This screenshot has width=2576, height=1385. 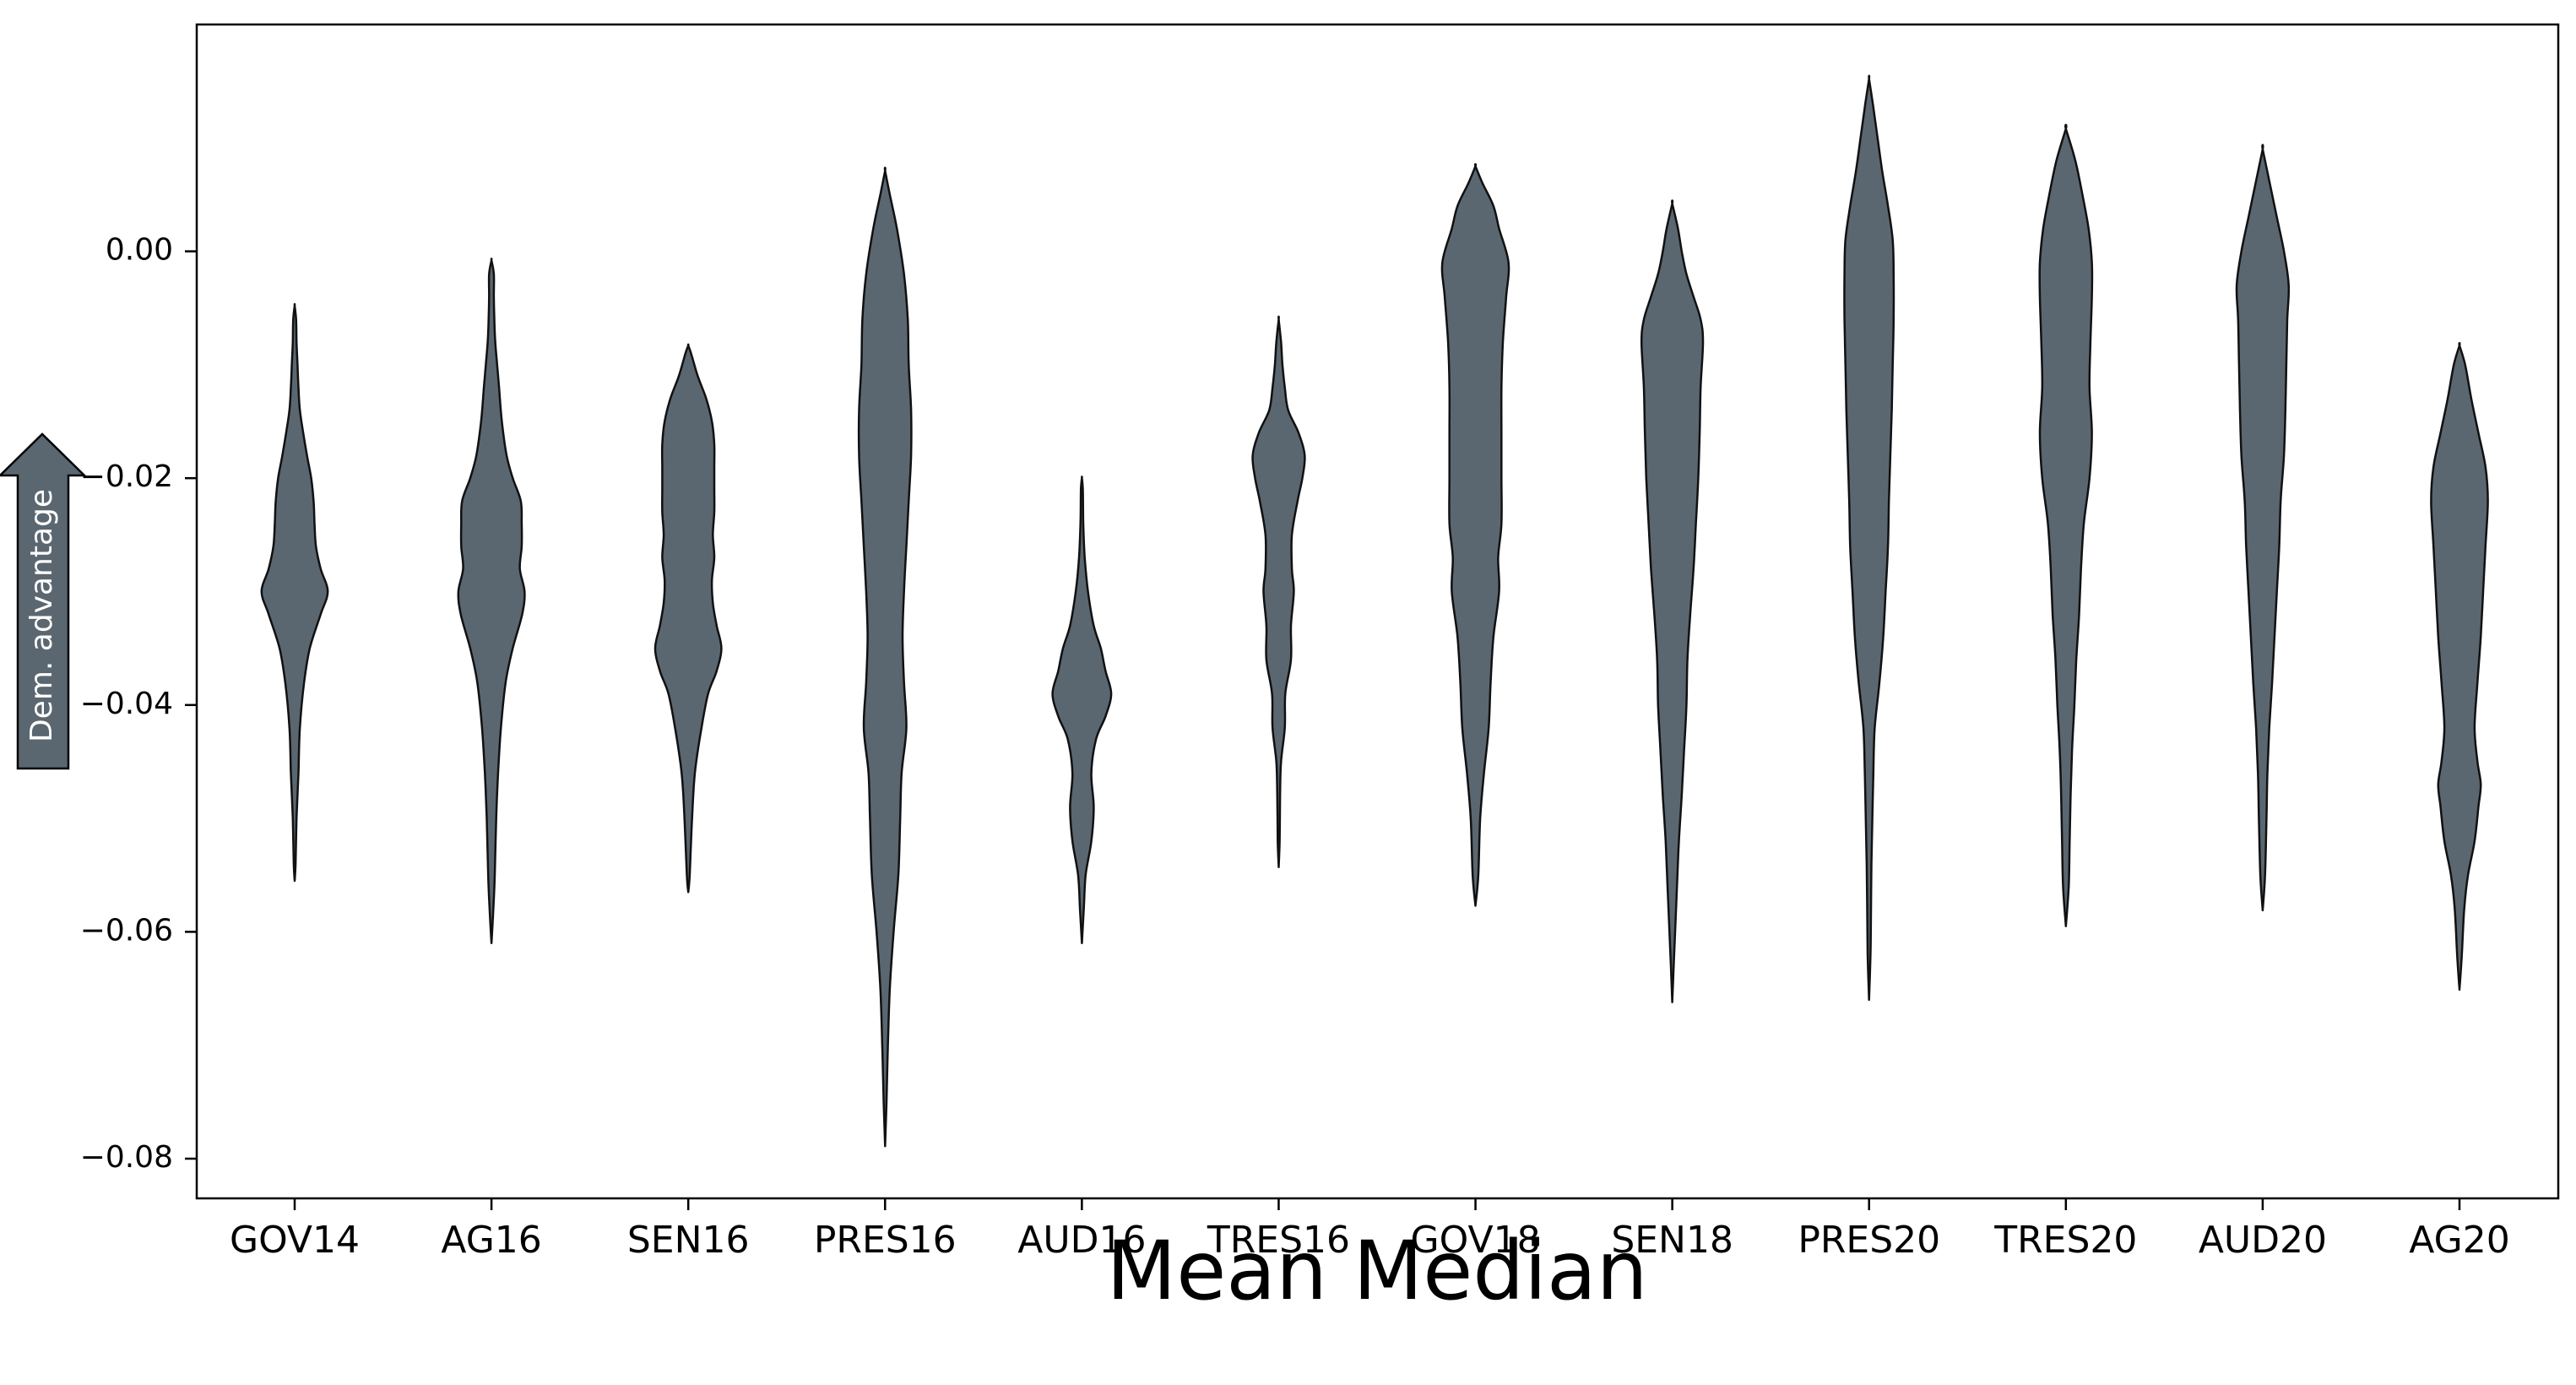 What do you see at coordinates (1475, 535) in the screenshot?
I see `violin-gov18` at bounding box center [1475, 535].